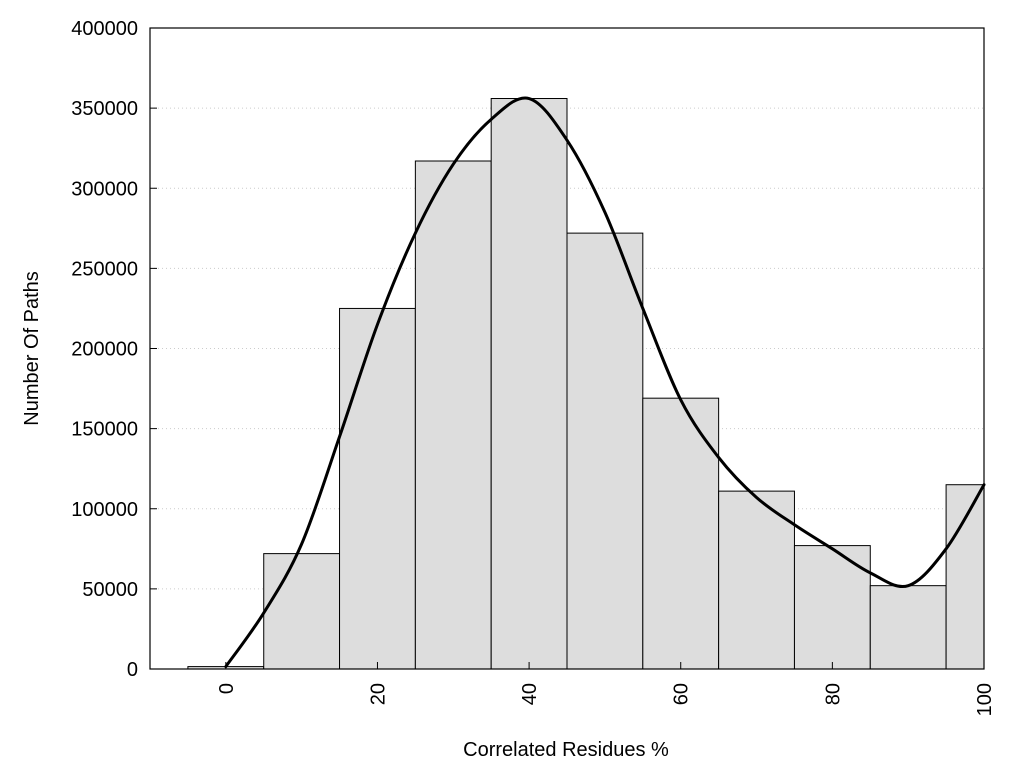 The height and width of the screenshot is (768, 1024). Describe the element at coordinates (104, 29) in the screenshot. I see `y-tick-label: 400000` at that location.